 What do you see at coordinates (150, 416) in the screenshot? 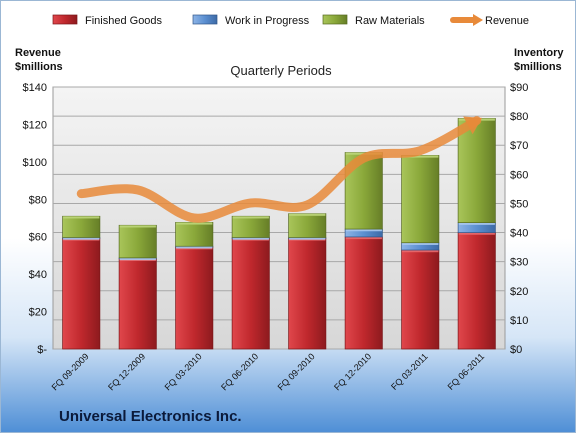
I see `company-name: Universal Electronics Inc.` at bounding box center [150, 416].